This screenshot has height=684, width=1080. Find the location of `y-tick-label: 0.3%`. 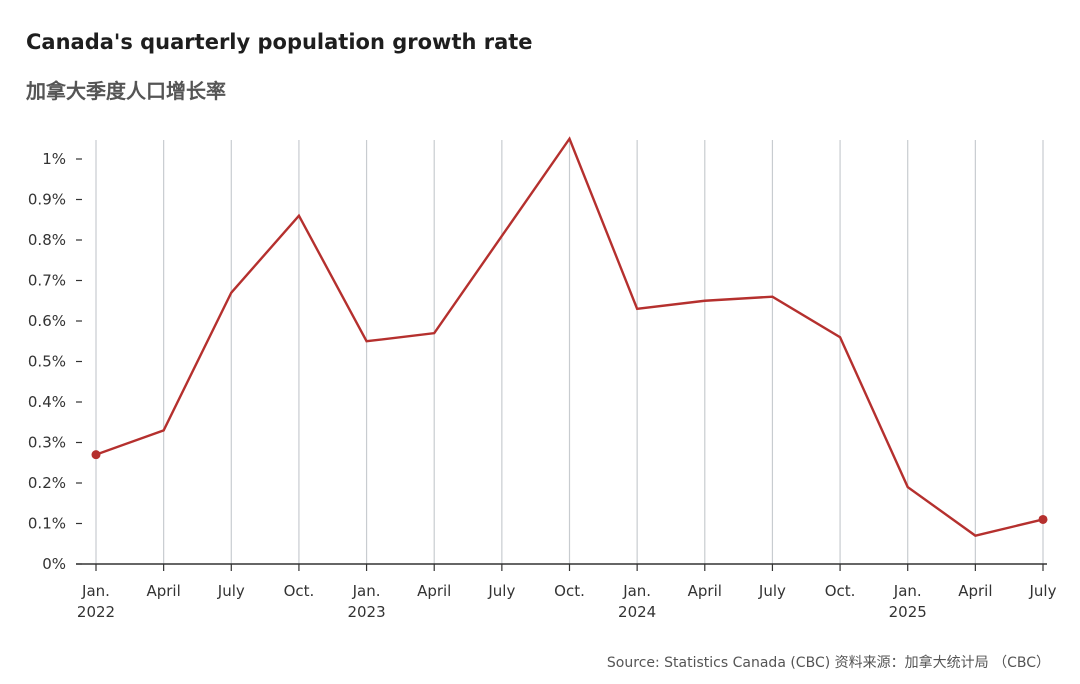

y-tick-label: 0.3% is located at coordinates (47, 443).